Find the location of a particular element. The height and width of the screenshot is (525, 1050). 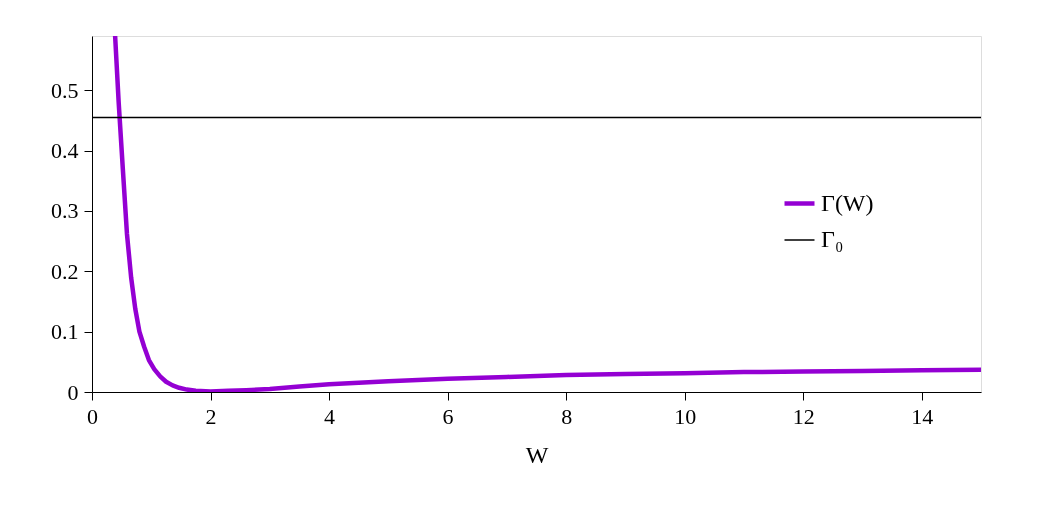

legend-label: Γ(W) is located at coordinates (847, 202).